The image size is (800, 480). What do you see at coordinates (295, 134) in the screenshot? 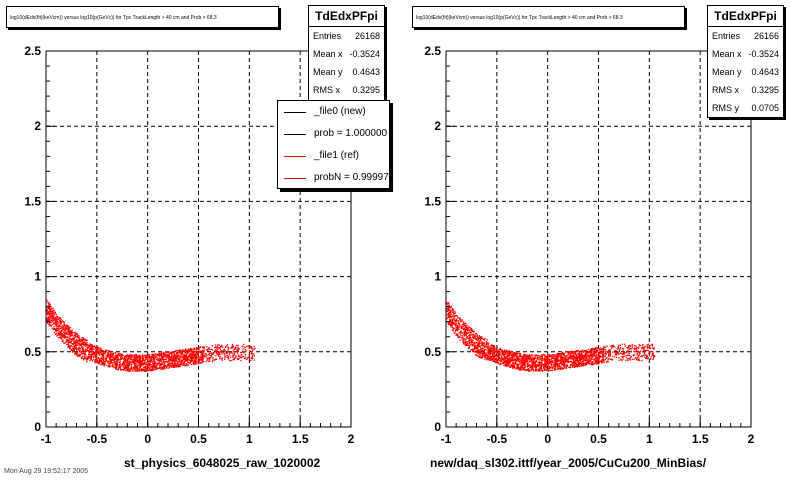
I see `legend-line-swatch` at bounding box center [295, 134].